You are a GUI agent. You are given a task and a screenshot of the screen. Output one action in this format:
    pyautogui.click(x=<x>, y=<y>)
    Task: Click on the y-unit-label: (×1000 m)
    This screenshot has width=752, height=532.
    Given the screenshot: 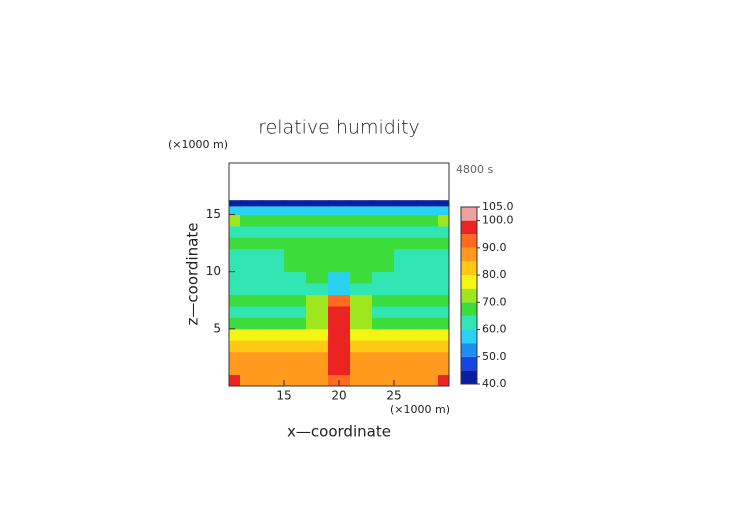 What is the action you would take?
    pyautogui.click(x=198, y=144)
    